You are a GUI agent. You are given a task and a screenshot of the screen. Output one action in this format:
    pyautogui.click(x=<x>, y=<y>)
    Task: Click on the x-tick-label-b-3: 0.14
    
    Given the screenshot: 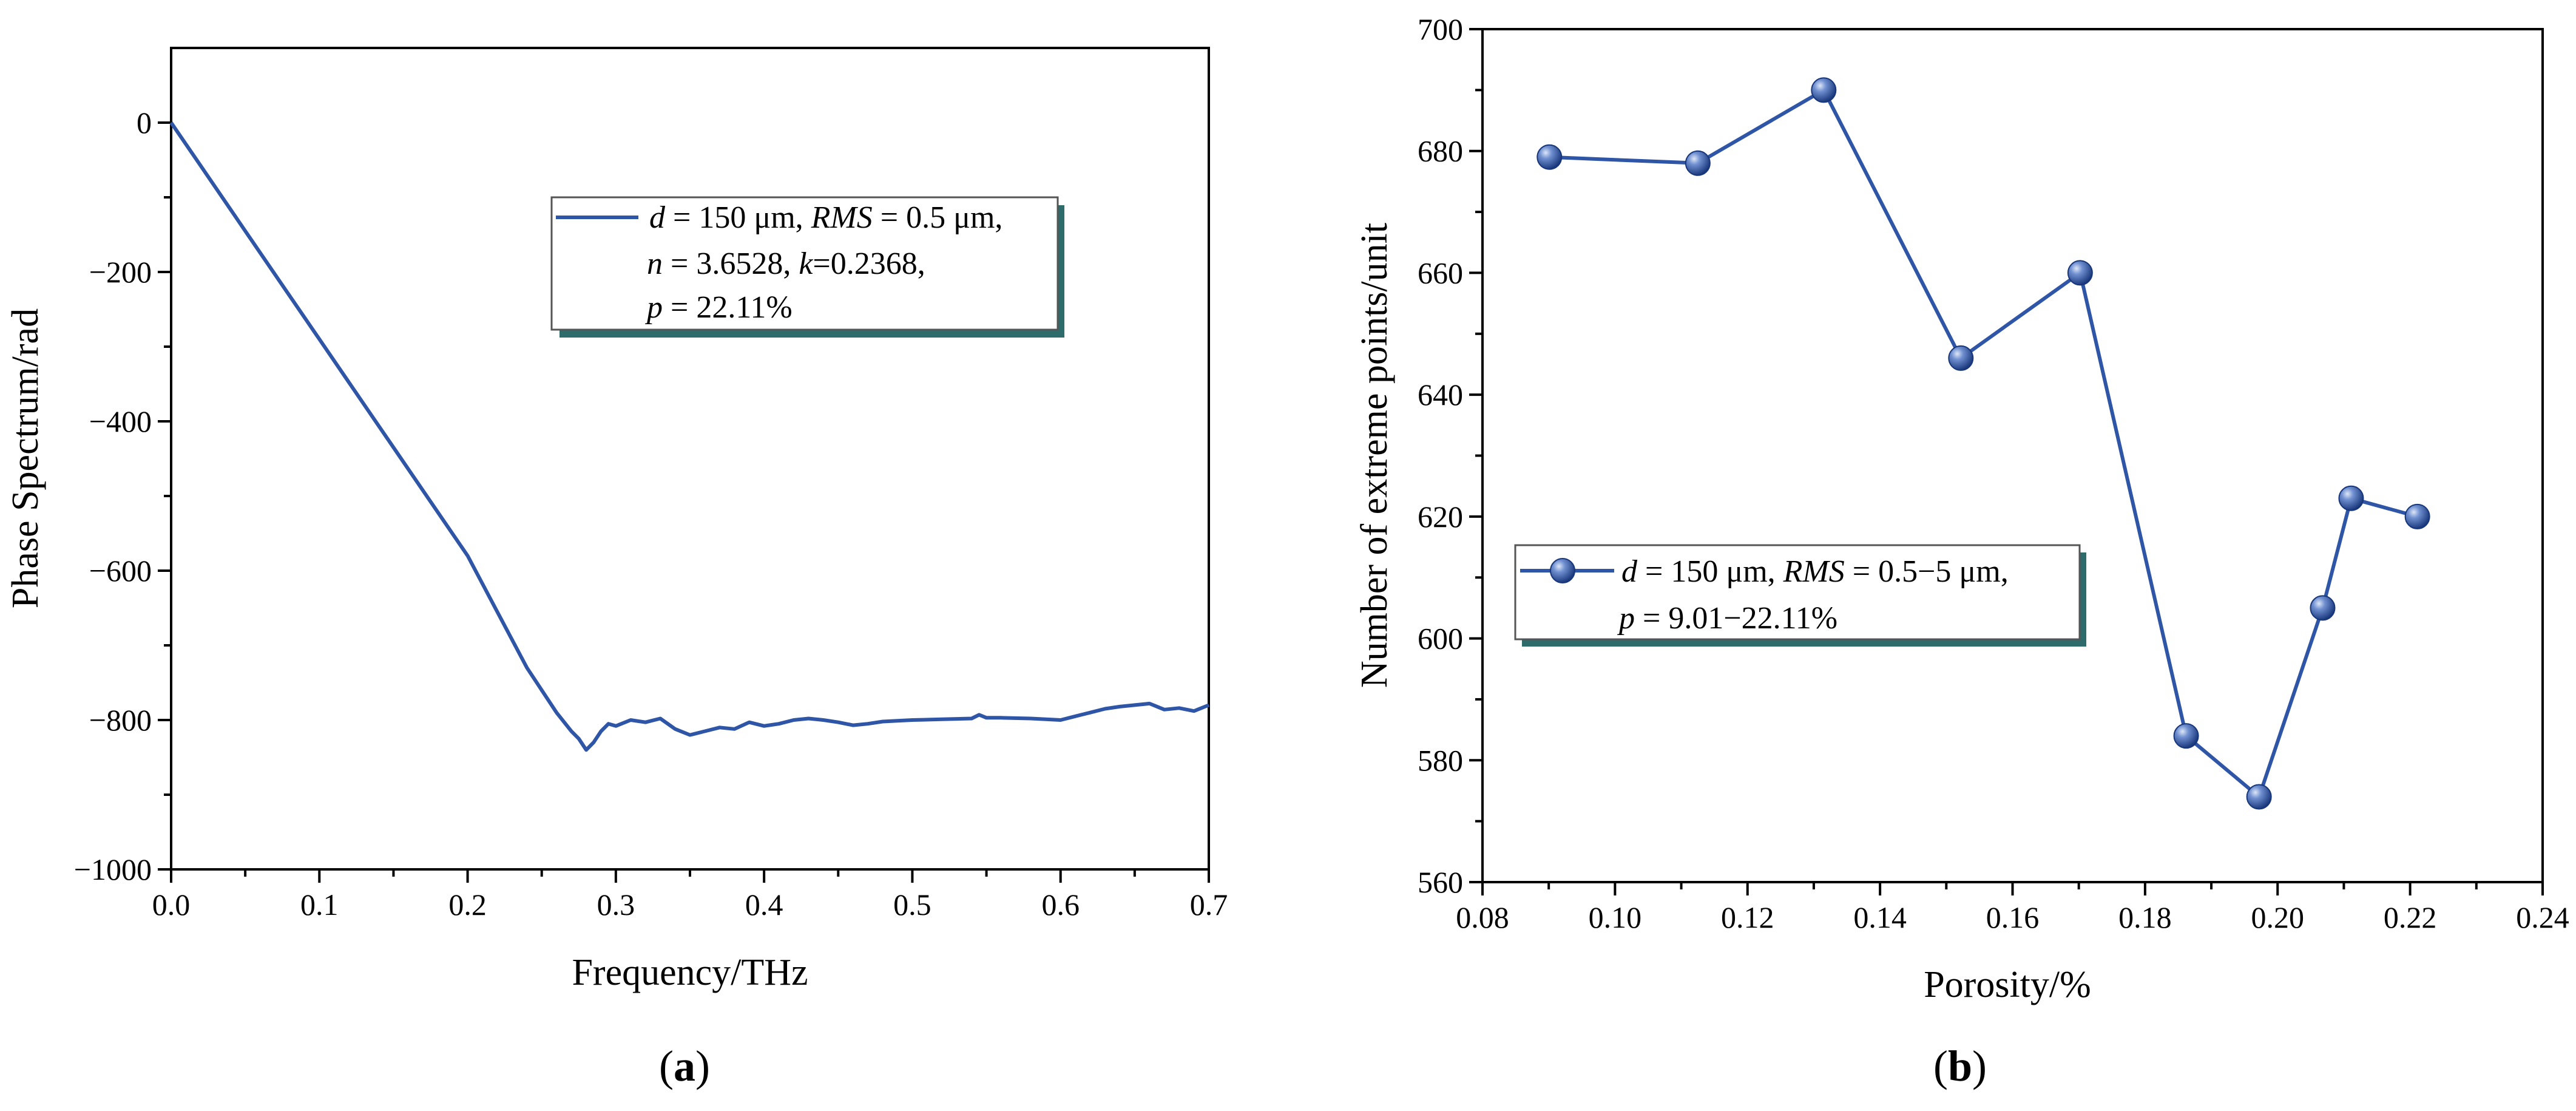 What is the action you would take?
    pyautogui.click(x=1880, y=917)
    